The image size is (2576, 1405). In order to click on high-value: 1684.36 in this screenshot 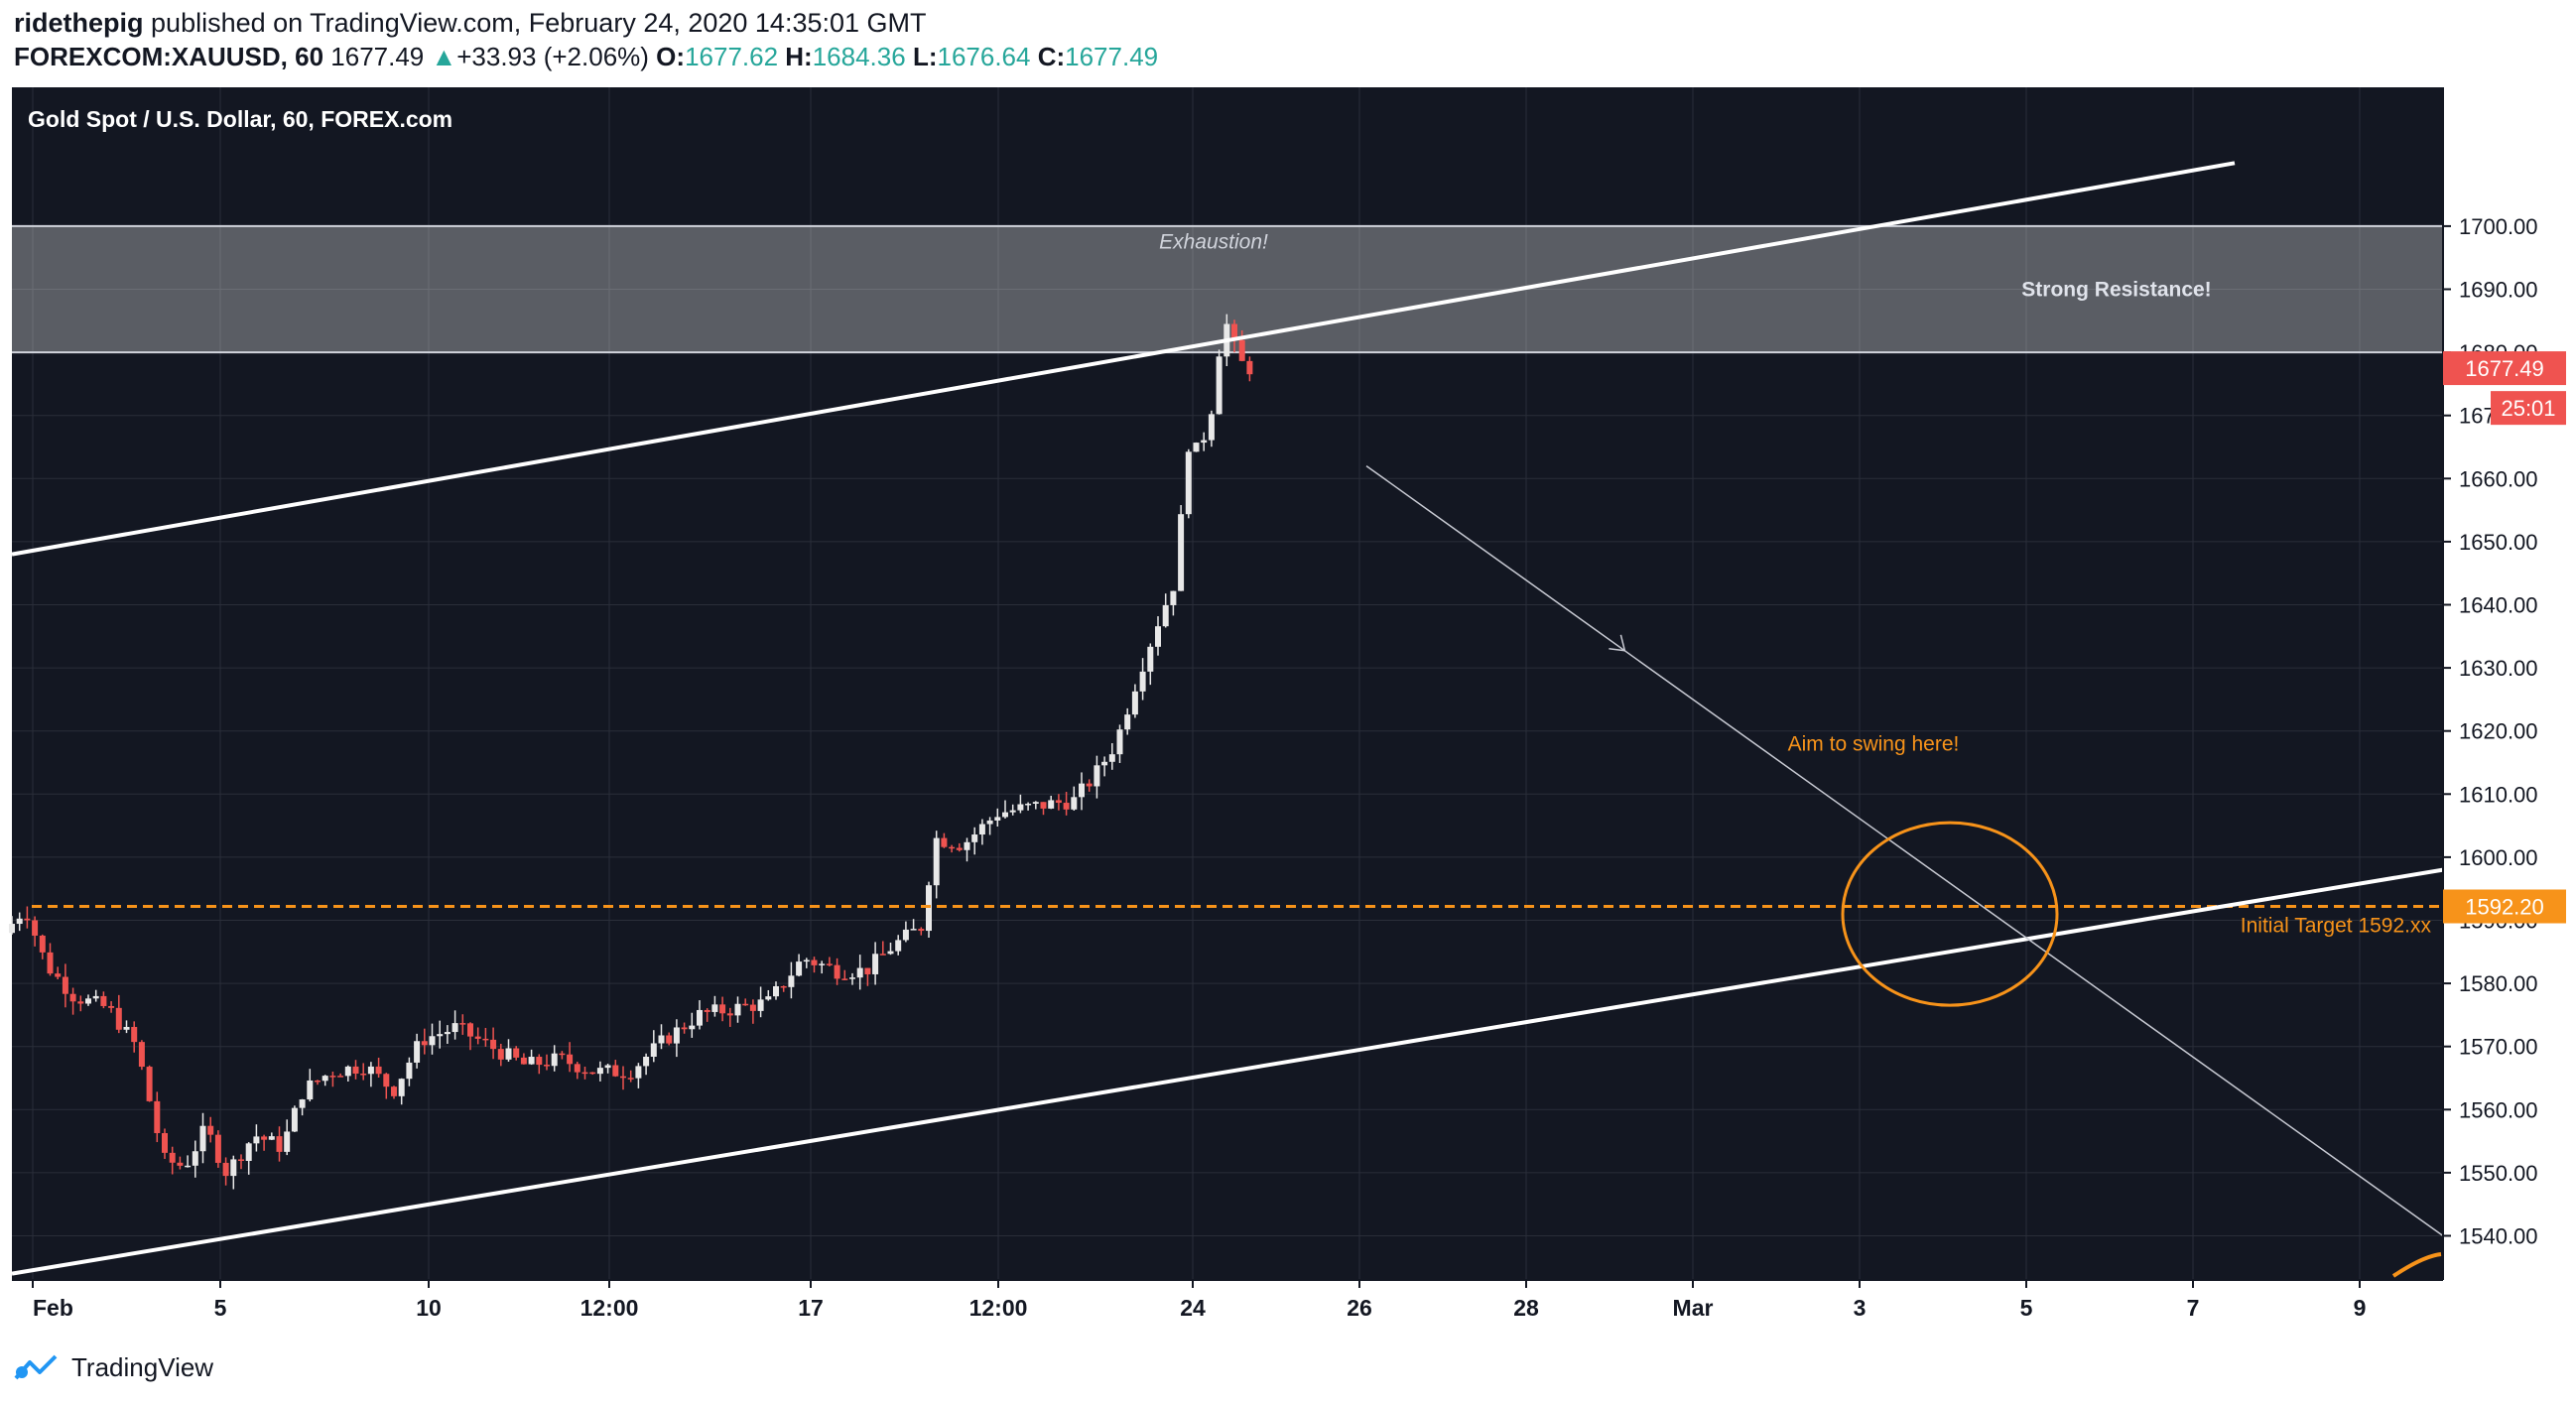, I will do `click(859, 56)`.